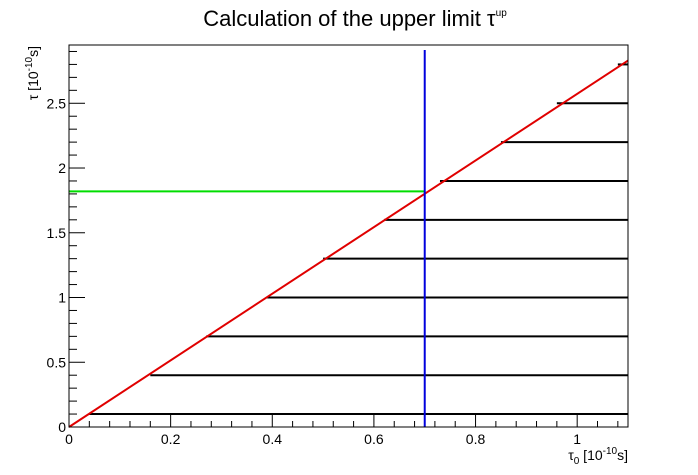 The image size is (698, 475). I want to click on x-tick-label-3: 0.6, so click(374, 439).